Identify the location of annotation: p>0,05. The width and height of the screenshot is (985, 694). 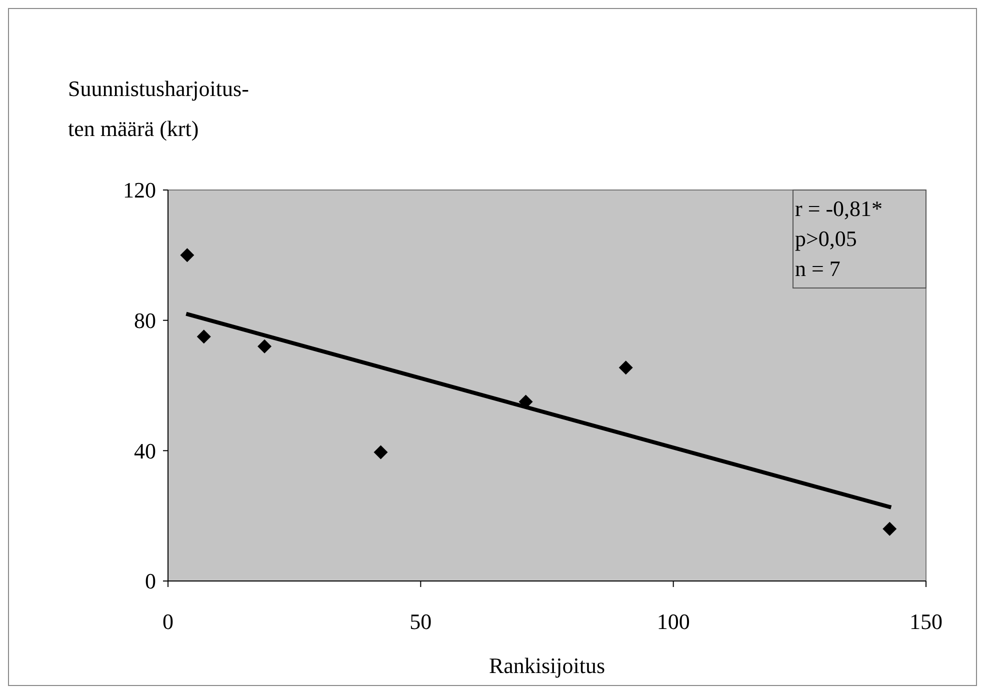
(826, 238).